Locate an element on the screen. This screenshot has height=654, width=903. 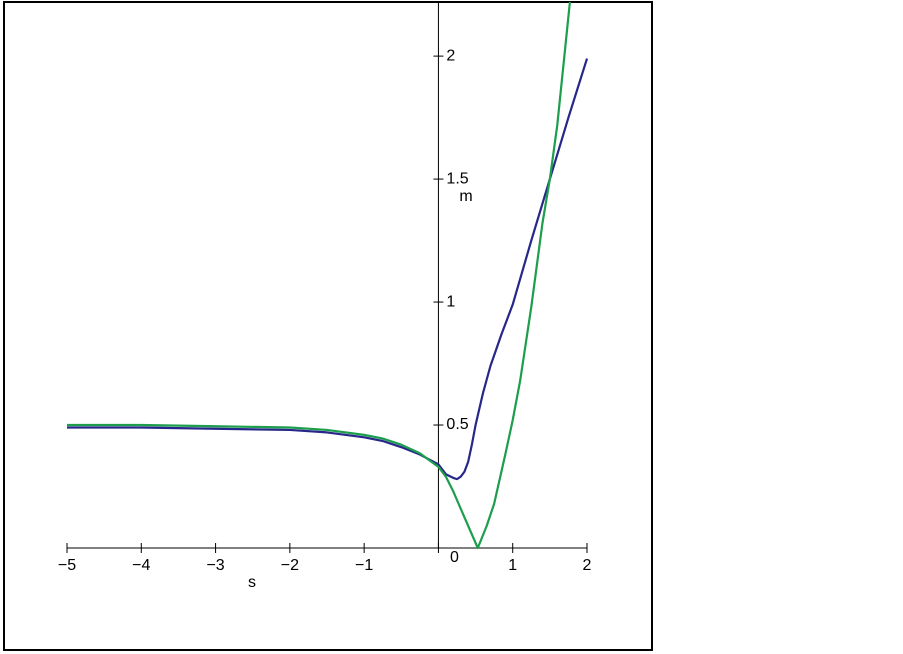
x-tick-label: −3 is located at coordinates (215, 565).